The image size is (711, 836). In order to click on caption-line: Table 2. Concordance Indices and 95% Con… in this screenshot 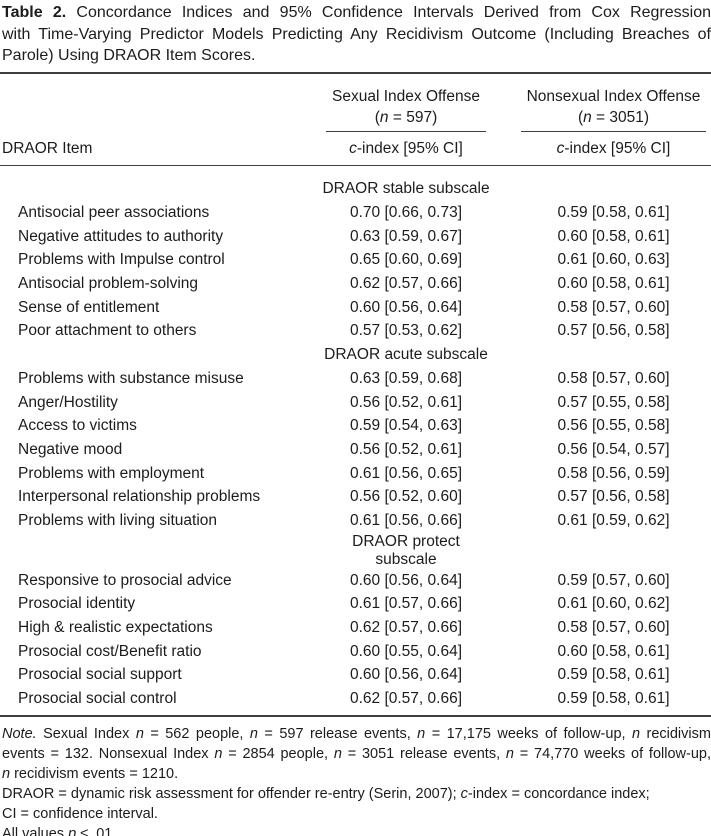, I will do `click(356, 12)`.